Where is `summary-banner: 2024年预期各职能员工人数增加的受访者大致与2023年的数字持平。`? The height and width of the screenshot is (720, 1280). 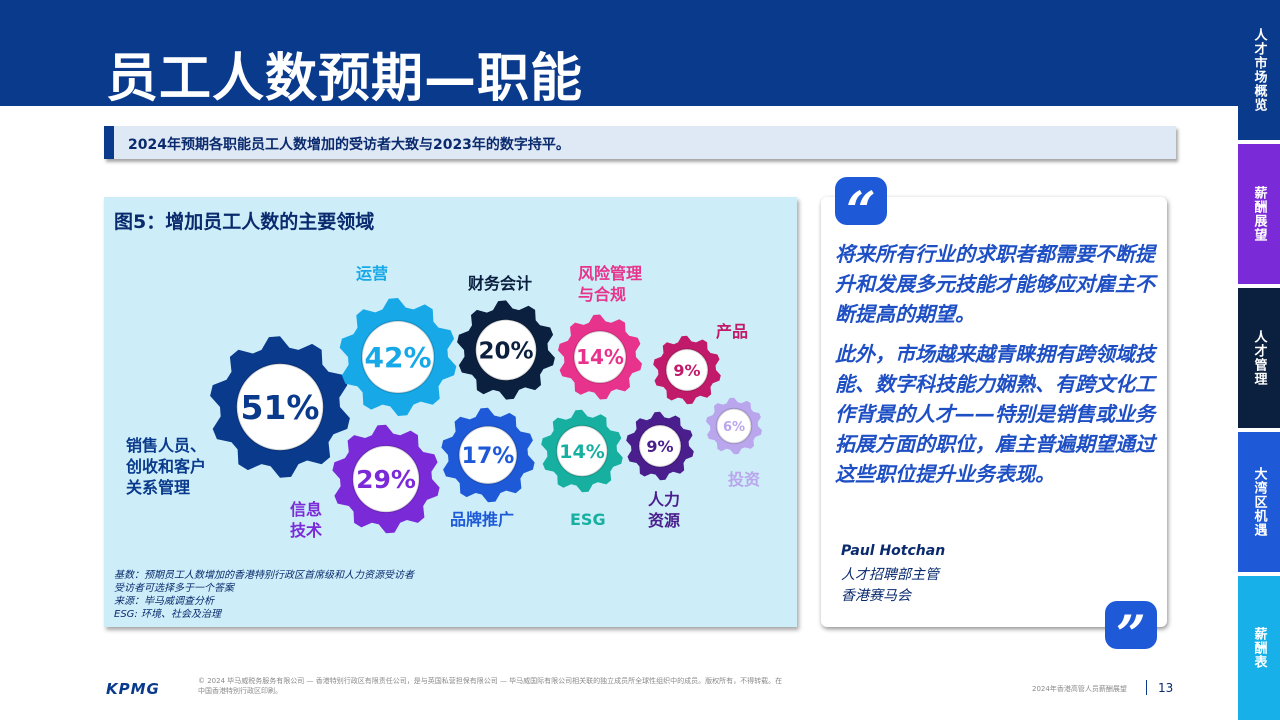 summary-banner: 2024年预期各职能员工人数增加的受访者大致与2023年的数字持平。 is located at coordinates (640, 142).